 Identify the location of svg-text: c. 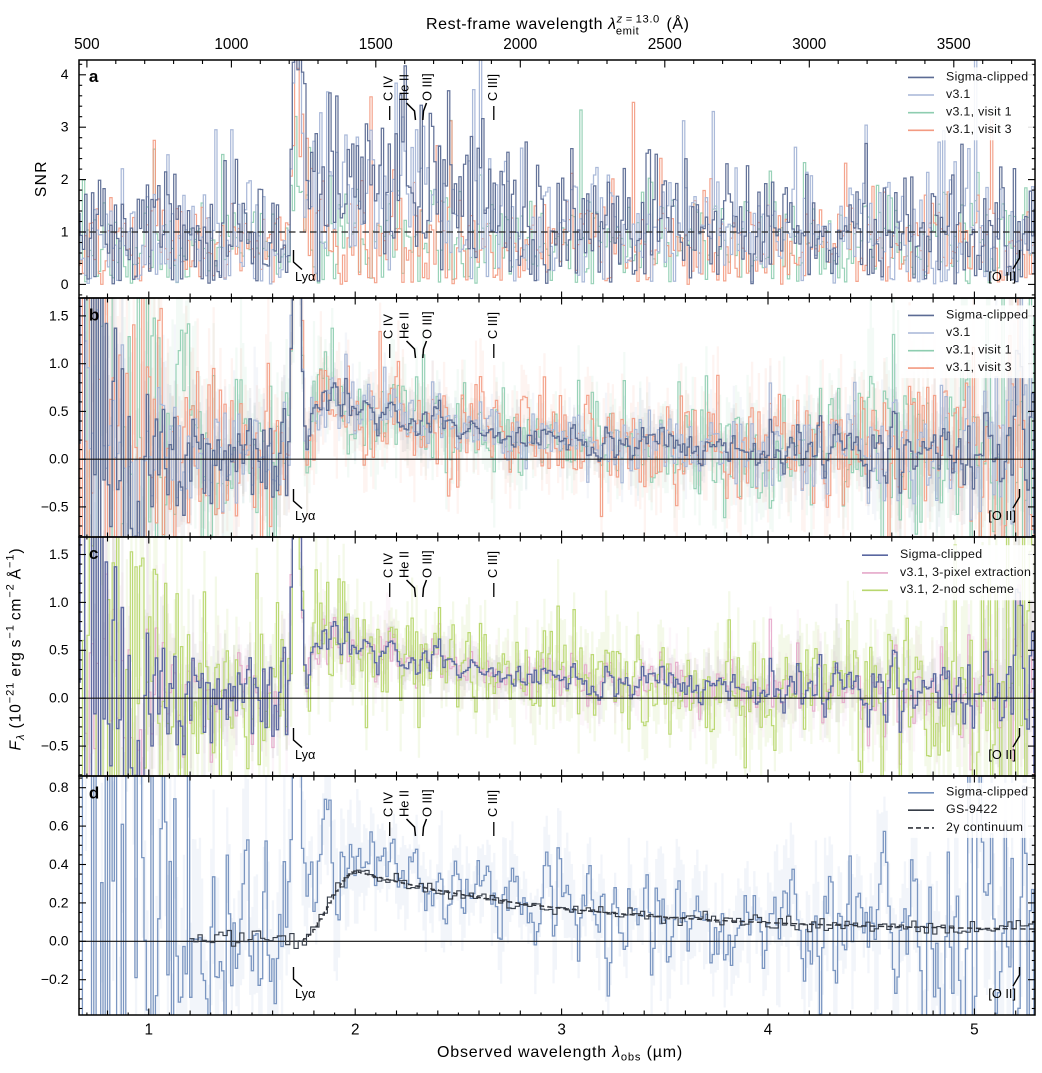
(93, 553).